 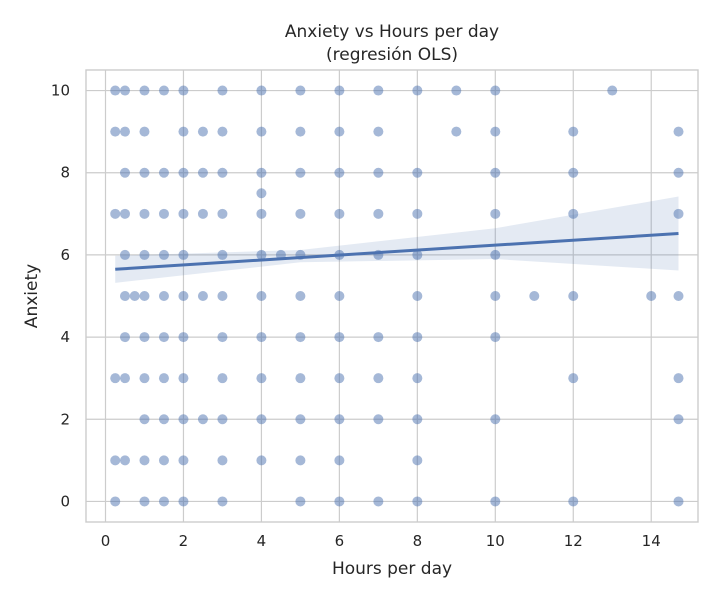 What do you see at coordinates (573, 541) in the screenshot?
I see `x-tick-label: 12` at bounding box center [573, 541].